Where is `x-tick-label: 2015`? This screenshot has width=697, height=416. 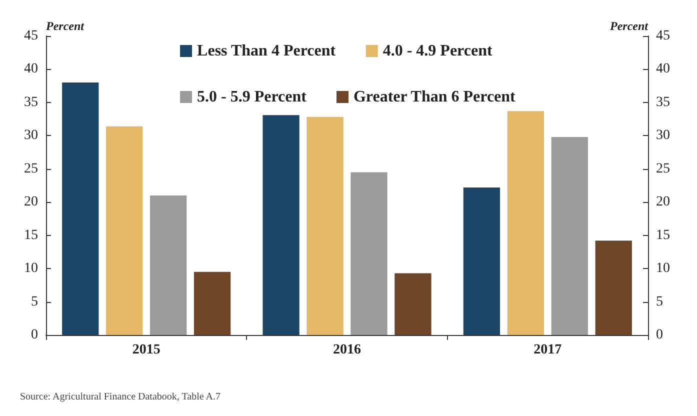 x-tick-label: 2015 is located at coordinates (146, 350).